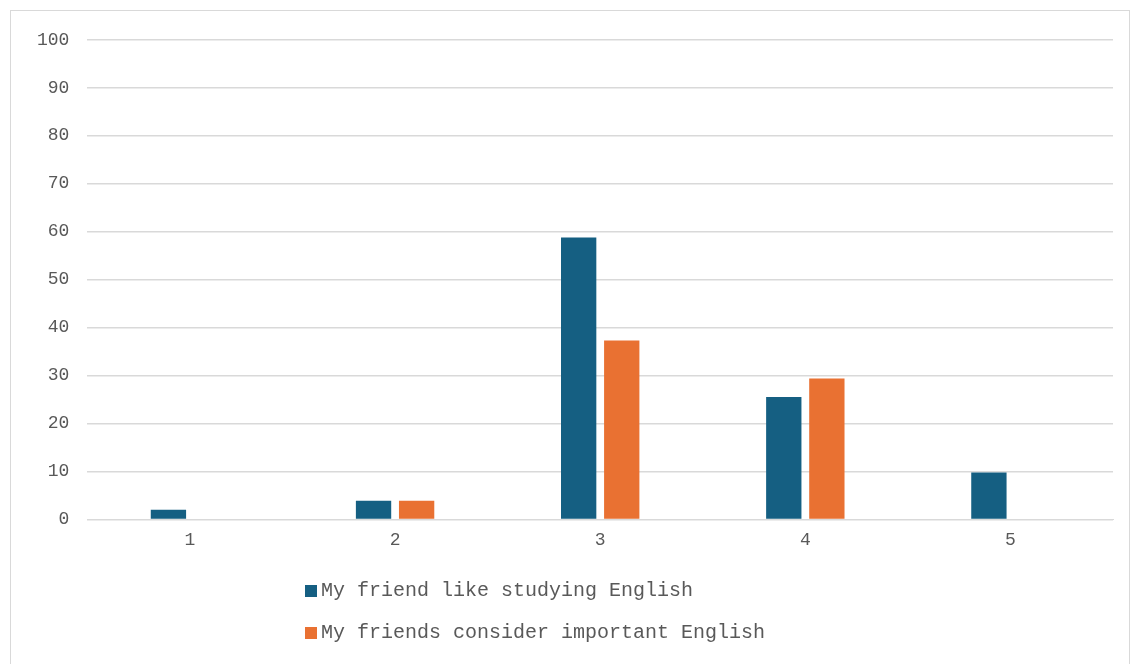 This screenshot has width=1130, height=664. Describe the element at coordinates (190, 539) in the screenshot. I see `x-tick-label: 1` at that location.